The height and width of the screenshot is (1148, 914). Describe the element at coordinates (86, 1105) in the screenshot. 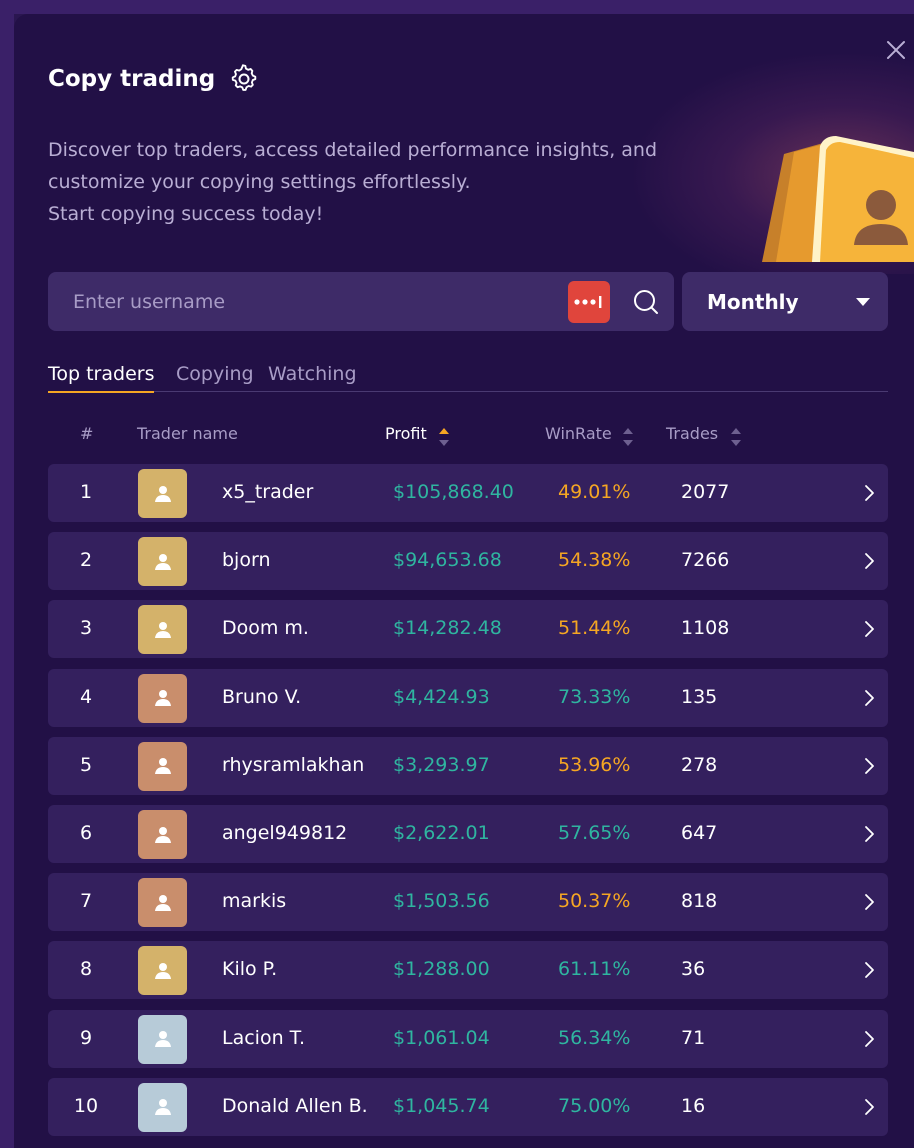

I see `row-rank: 10` at that location.